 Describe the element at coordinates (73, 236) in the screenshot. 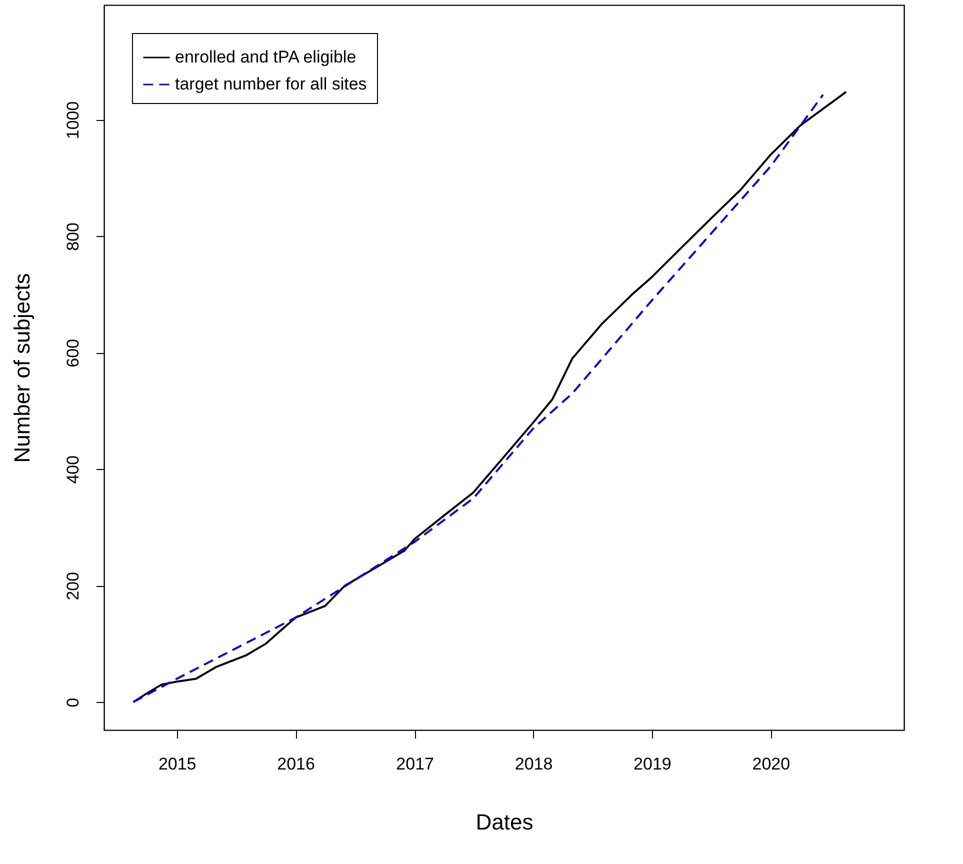

I see `y-tick-label: 800` at that location.